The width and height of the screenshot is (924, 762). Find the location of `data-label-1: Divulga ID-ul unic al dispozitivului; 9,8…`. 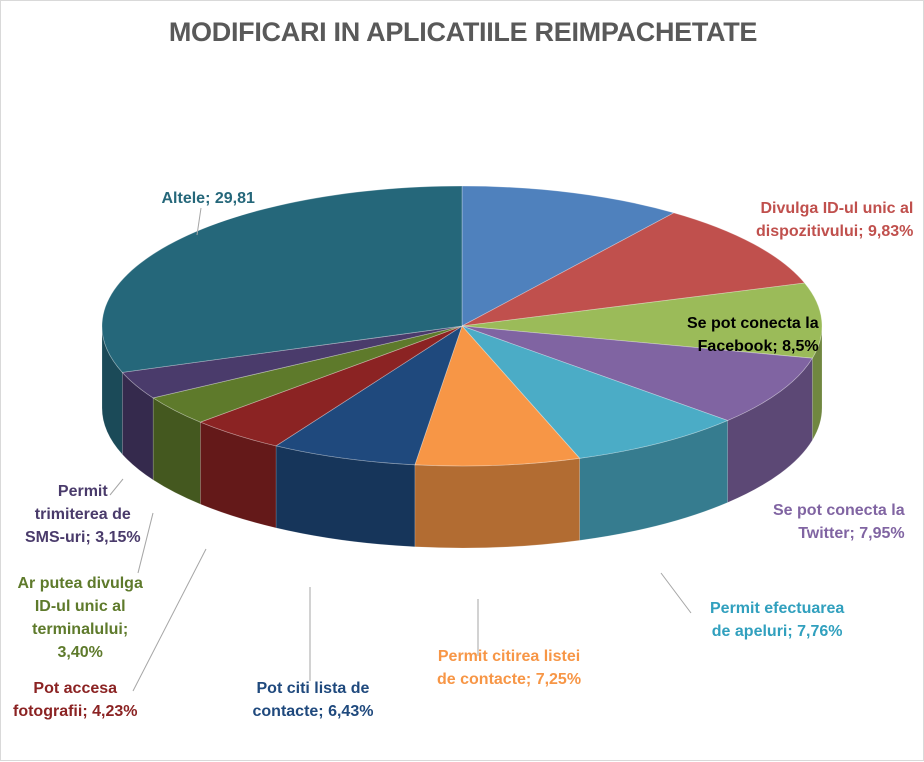

data-label-1: Divulga ID-ul unic al dispozitivului; 9,8… is located at coordinates (834, 220).